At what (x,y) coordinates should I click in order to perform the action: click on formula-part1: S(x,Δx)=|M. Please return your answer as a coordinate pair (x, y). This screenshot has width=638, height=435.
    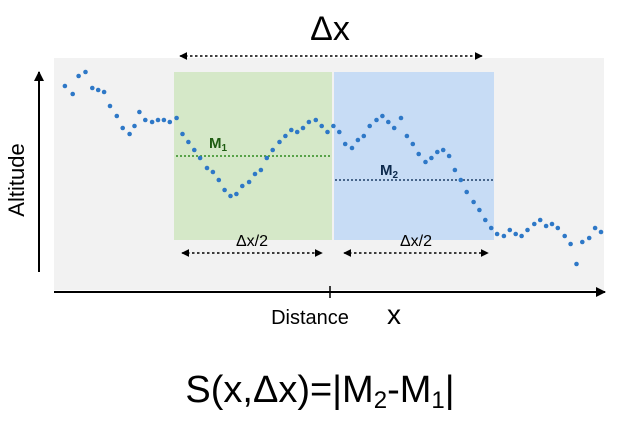
    Looking at the image, I should click on (279, 390).